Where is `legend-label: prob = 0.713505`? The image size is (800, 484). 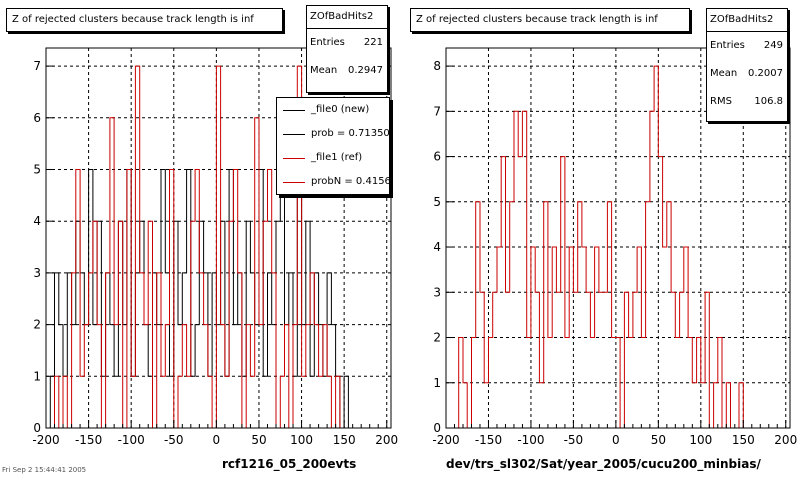 legend-label: prob = 0.713505 is located at coordinates (350, 133).